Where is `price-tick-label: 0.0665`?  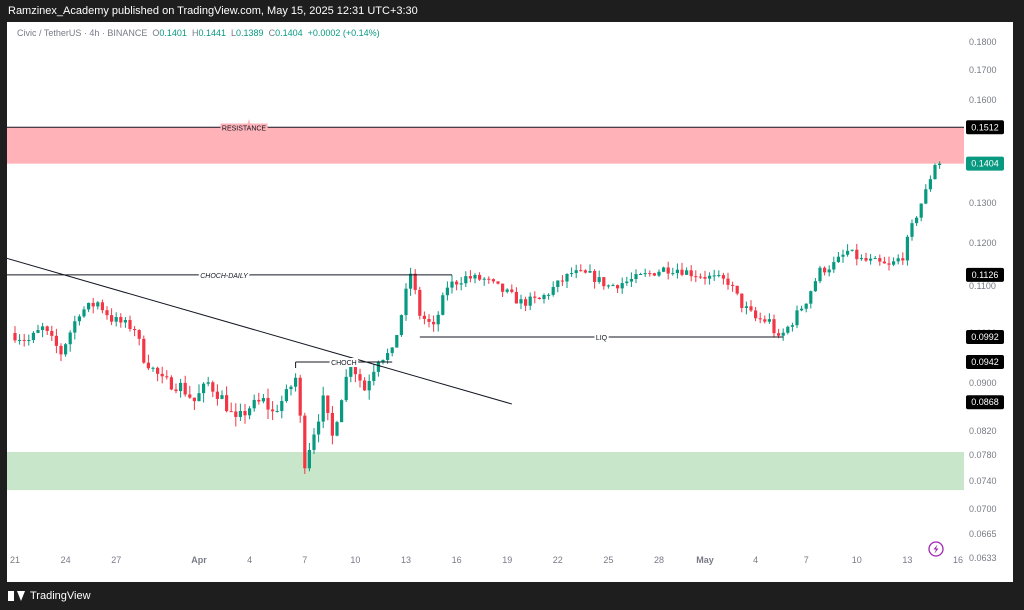
price-tick-label: 0.0665 is located at coordinates (983, 534).